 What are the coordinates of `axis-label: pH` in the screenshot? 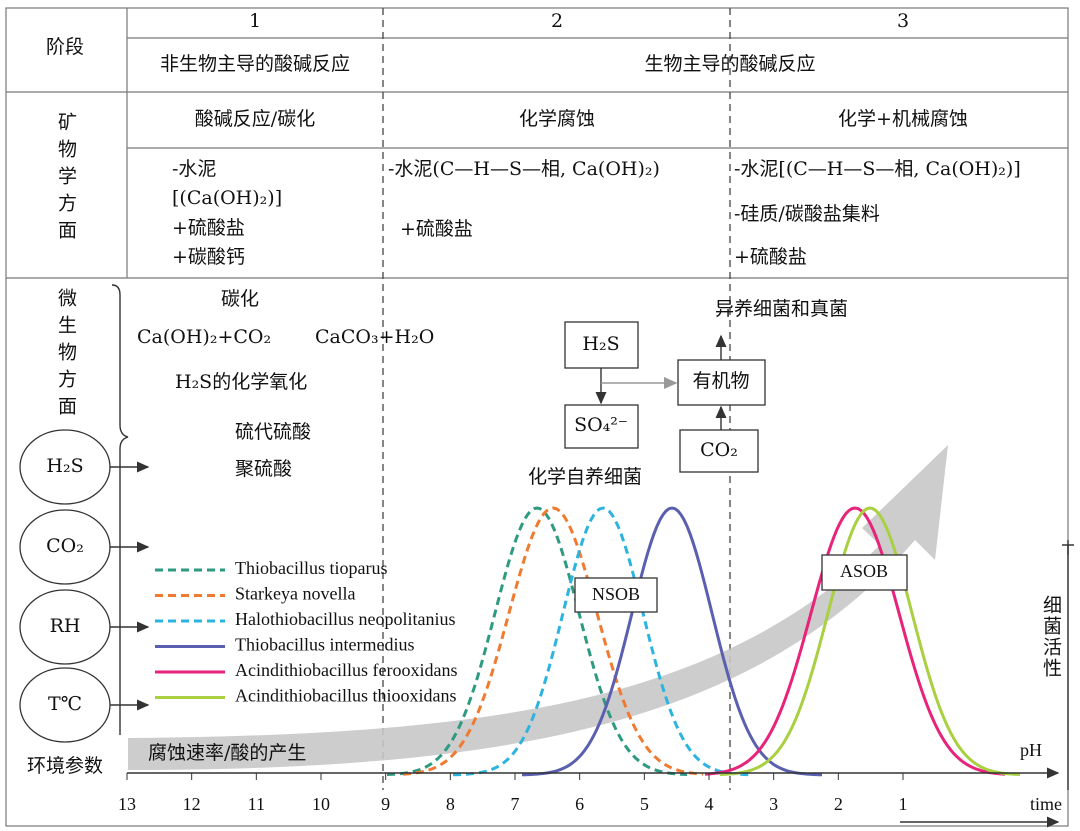 It's located at (1031, 750).